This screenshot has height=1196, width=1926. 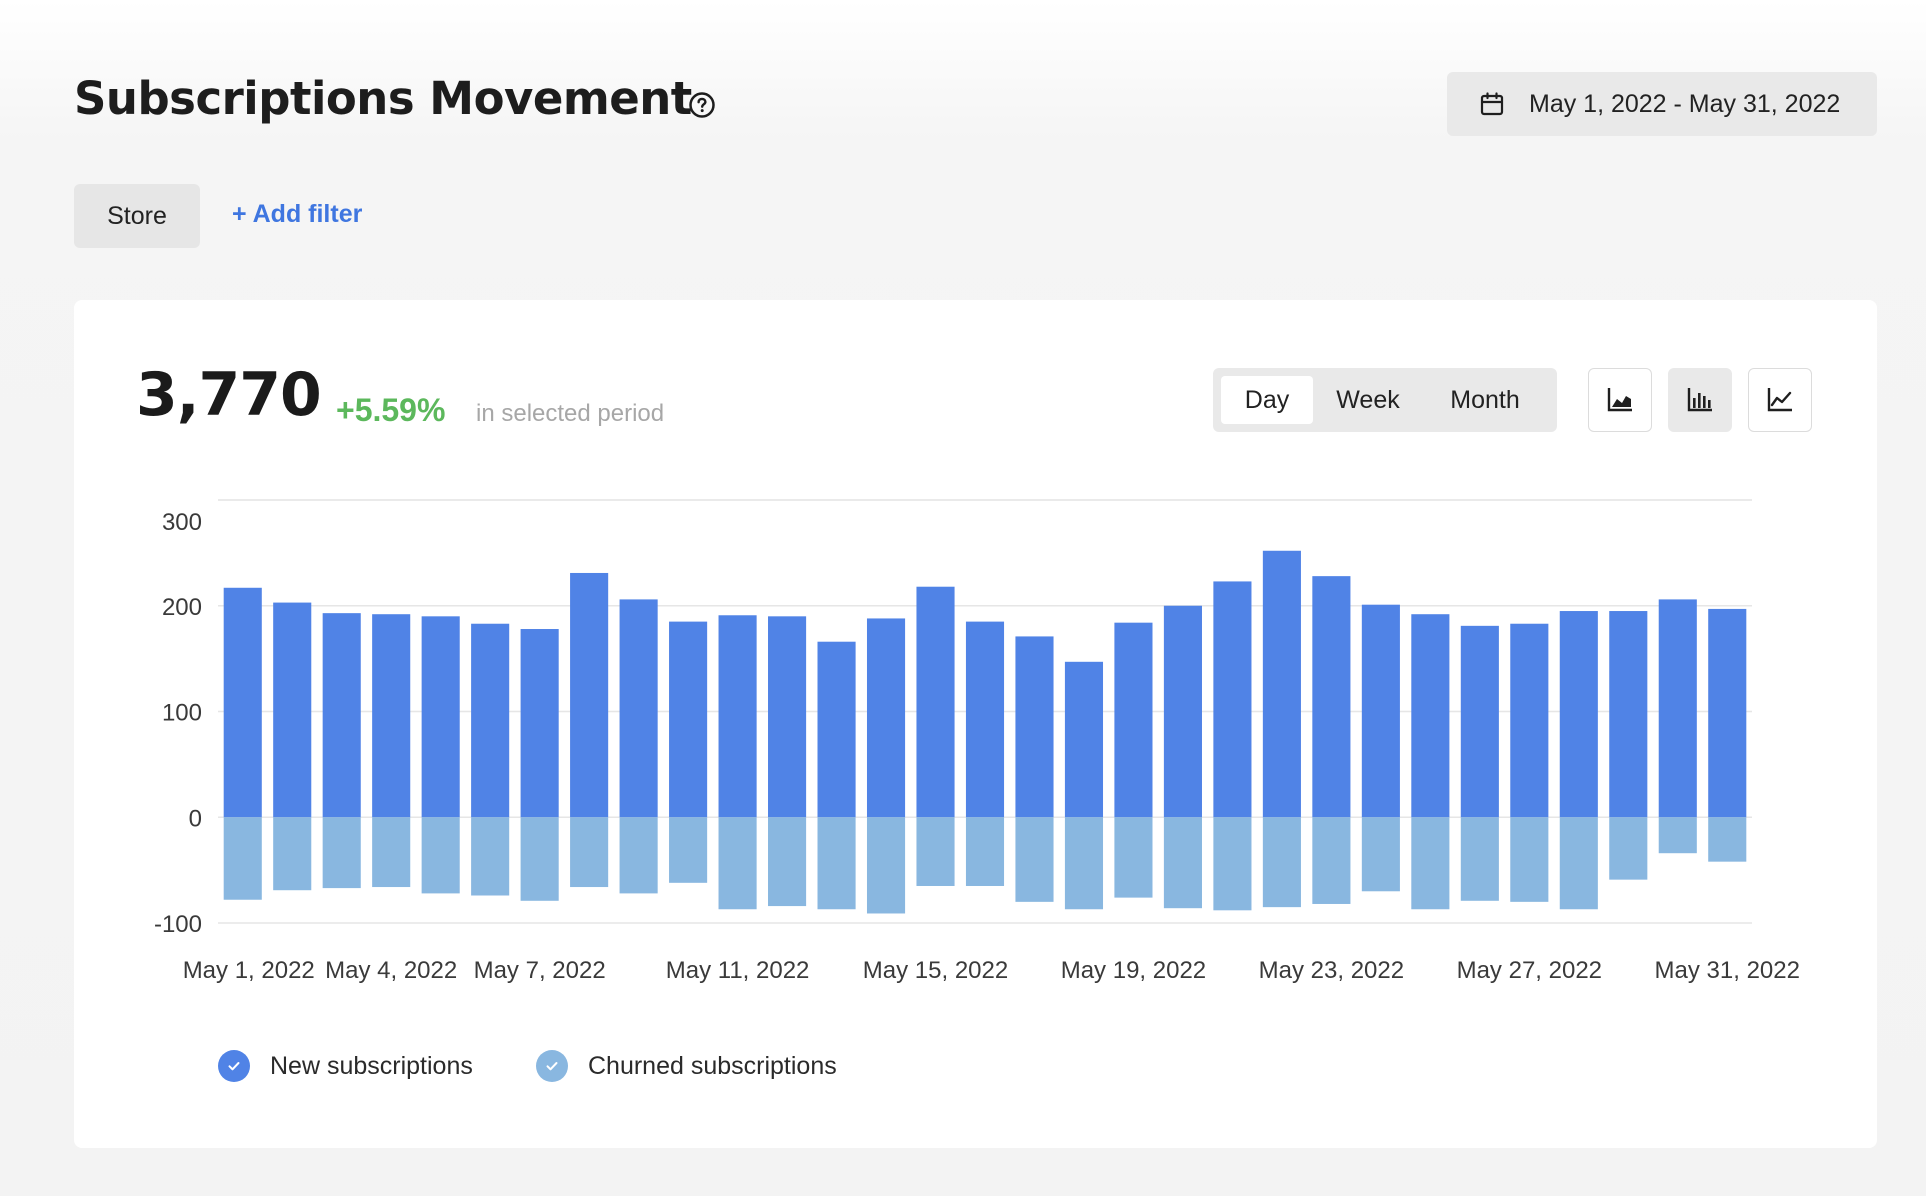 I want to click on date-range-picker: May 1, 2022 - May 31, 2022, so click(x=1662, y=104).